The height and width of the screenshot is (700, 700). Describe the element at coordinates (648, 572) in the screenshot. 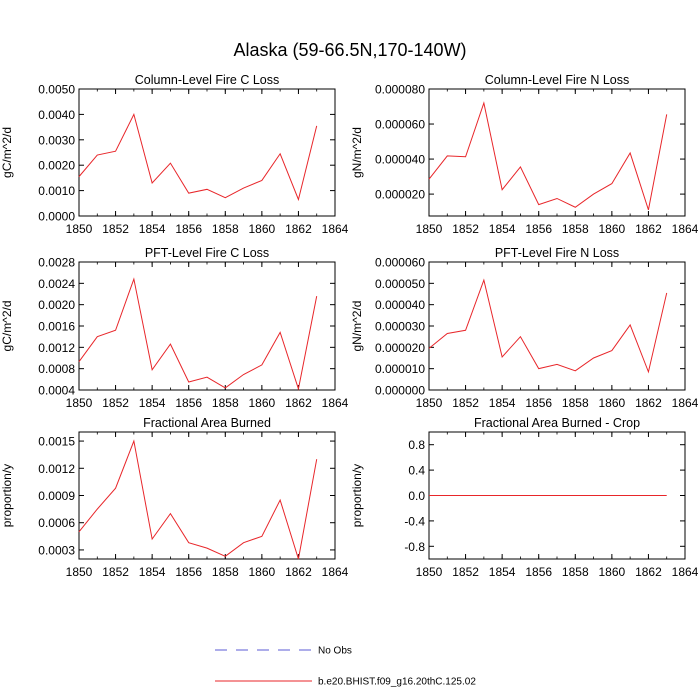

I see `chart-6-xtick-label: 1862` at that location.